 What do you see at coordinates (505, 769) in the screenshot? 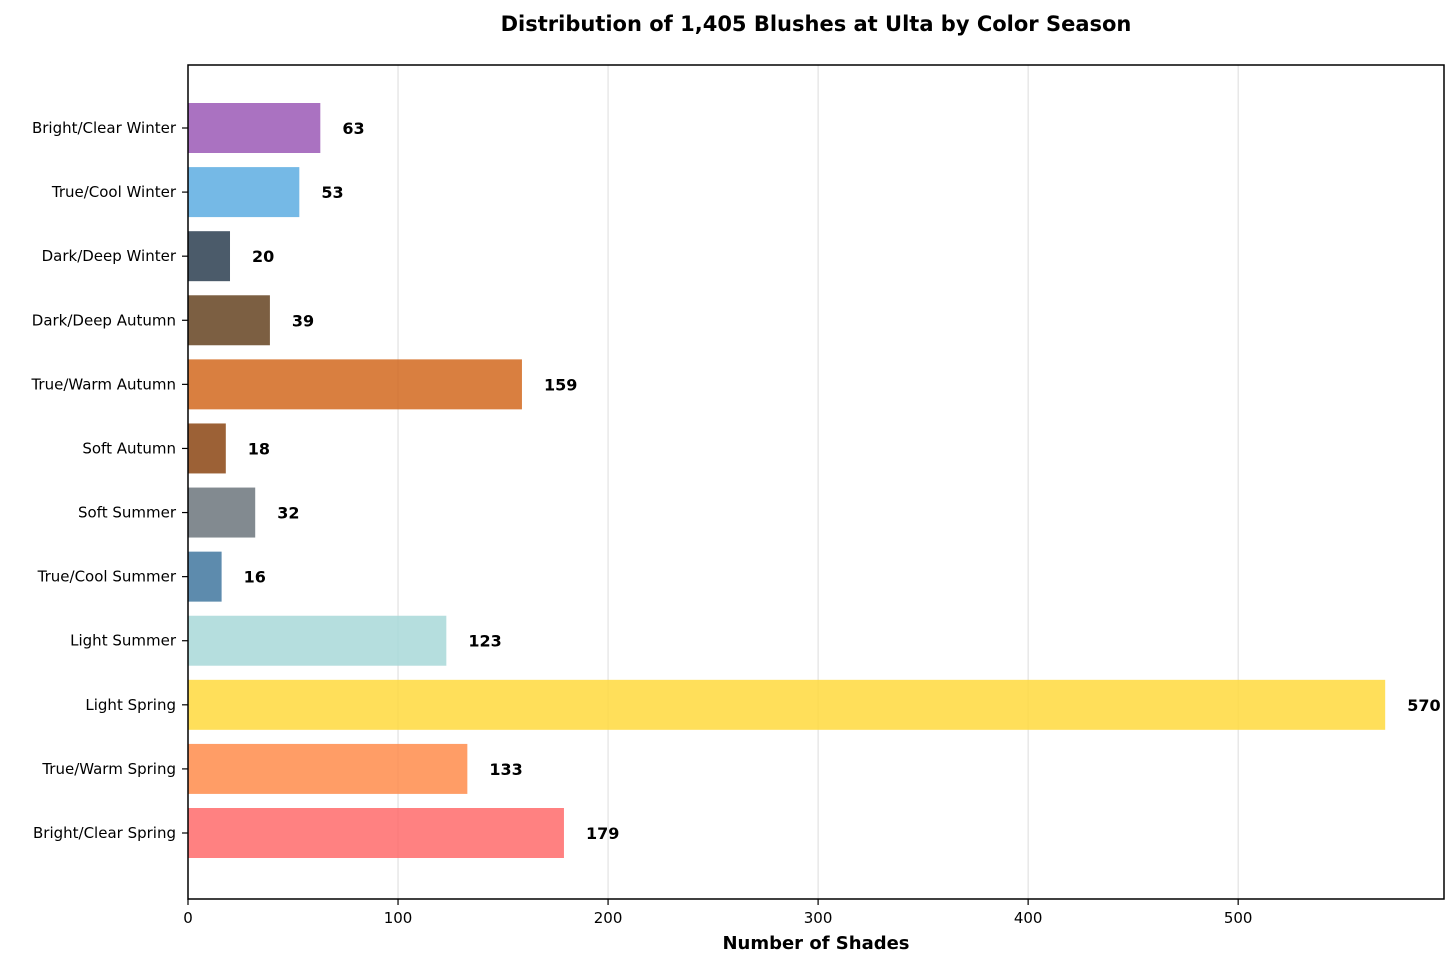
I see `data-label: 133` at bounding box center [505, 769].